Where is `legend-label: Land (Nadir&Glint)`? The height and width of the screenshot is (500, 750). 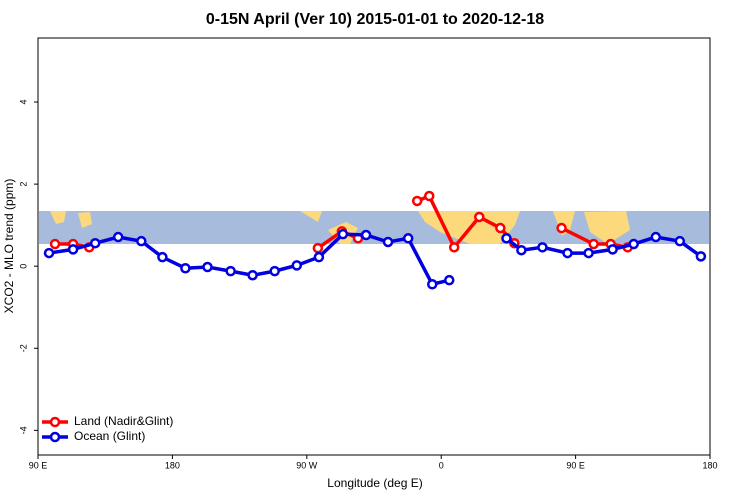
legend-label: Land (Nadir&Glint) is located at coordinates (123, 421).